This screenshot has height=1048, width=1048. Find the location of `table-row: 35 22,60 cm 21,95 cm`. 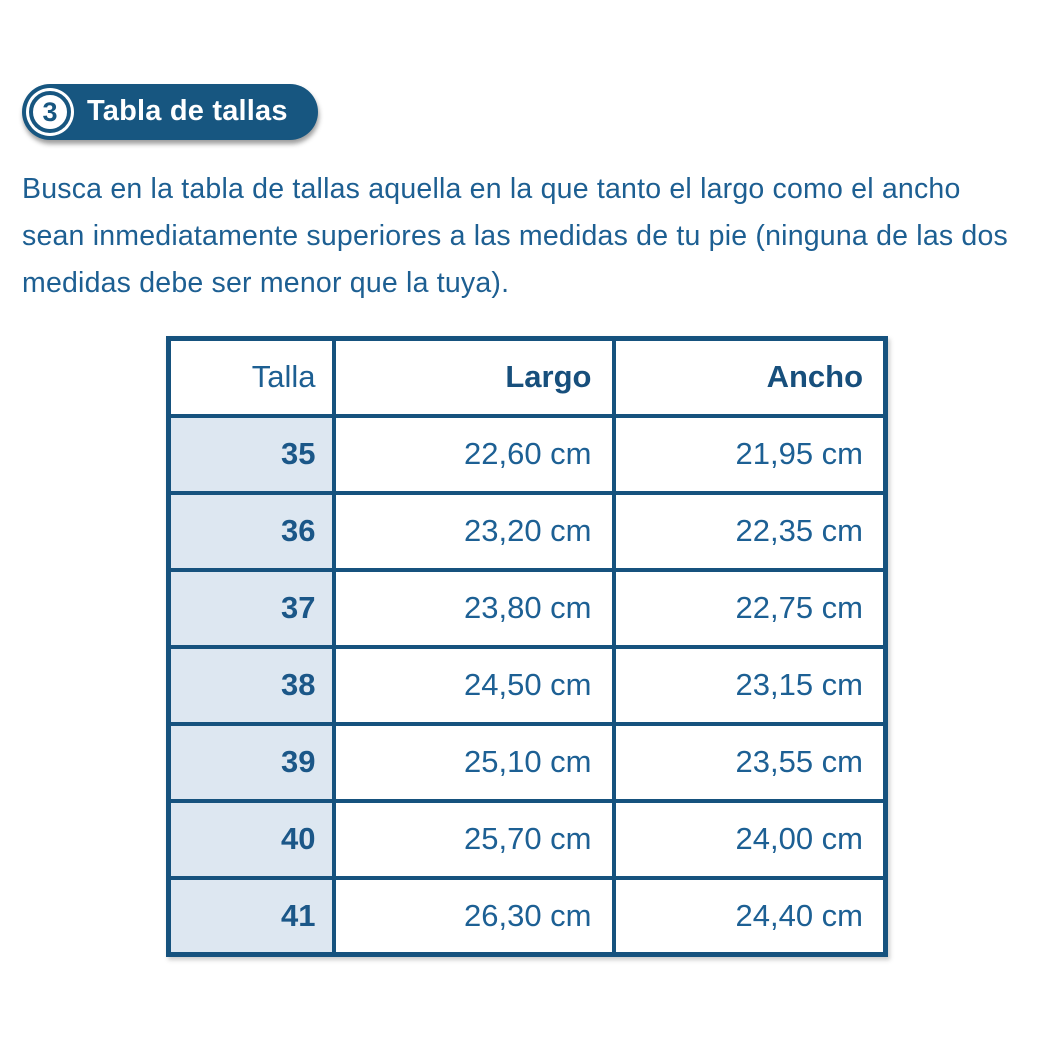

table-row: 35 22,60 cm 21,95 cm is located at coordinates (527, 454).